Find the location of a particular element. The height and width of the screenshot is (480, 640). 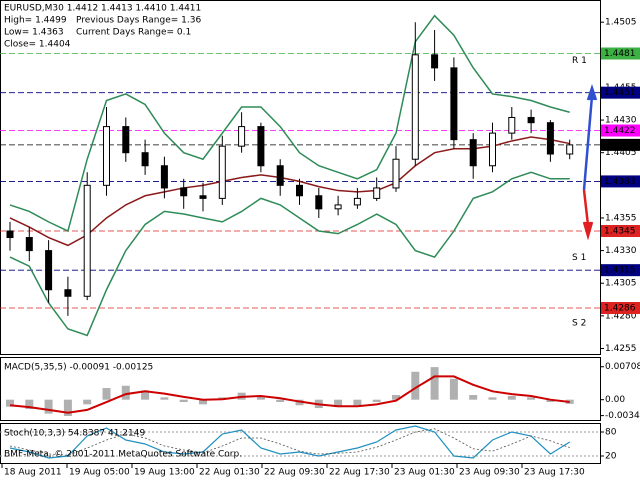

y-tick-label: 0.00708 is located at coordinates (622, 367).